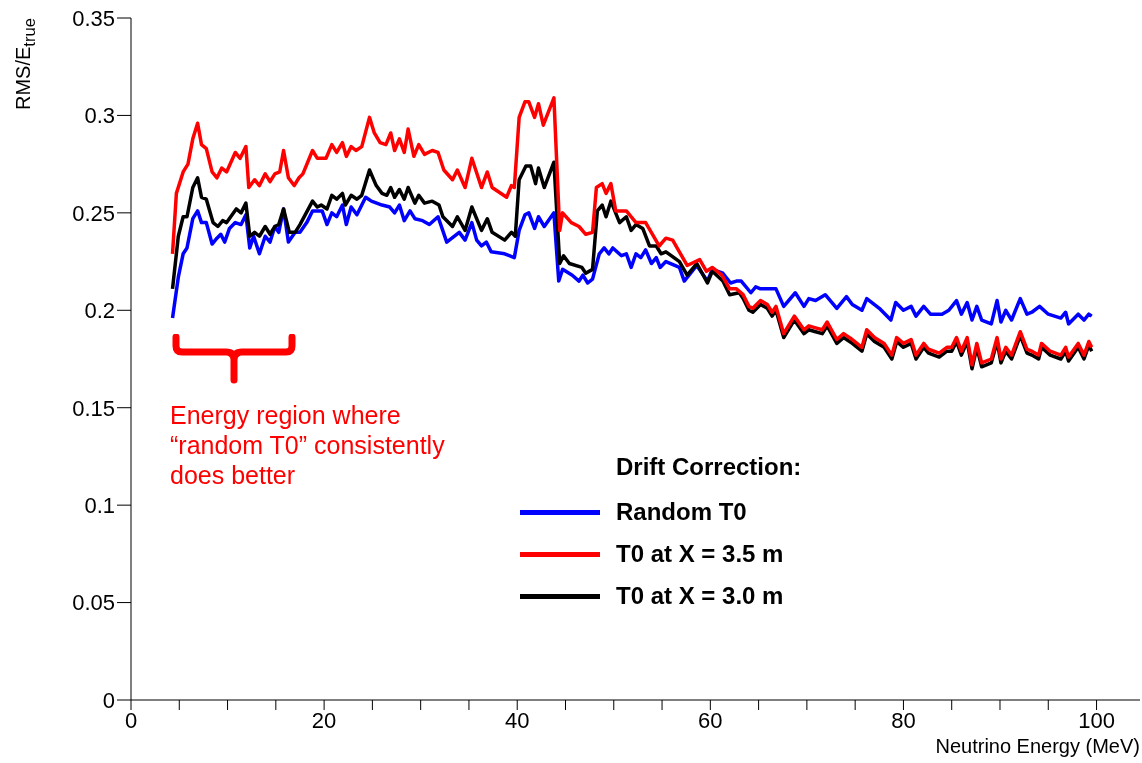 This screenshot has width=1142, height=763. Describe the element at coordinates (903, 720) in the screenshot. I see `x-tick-label: 80` at that location.